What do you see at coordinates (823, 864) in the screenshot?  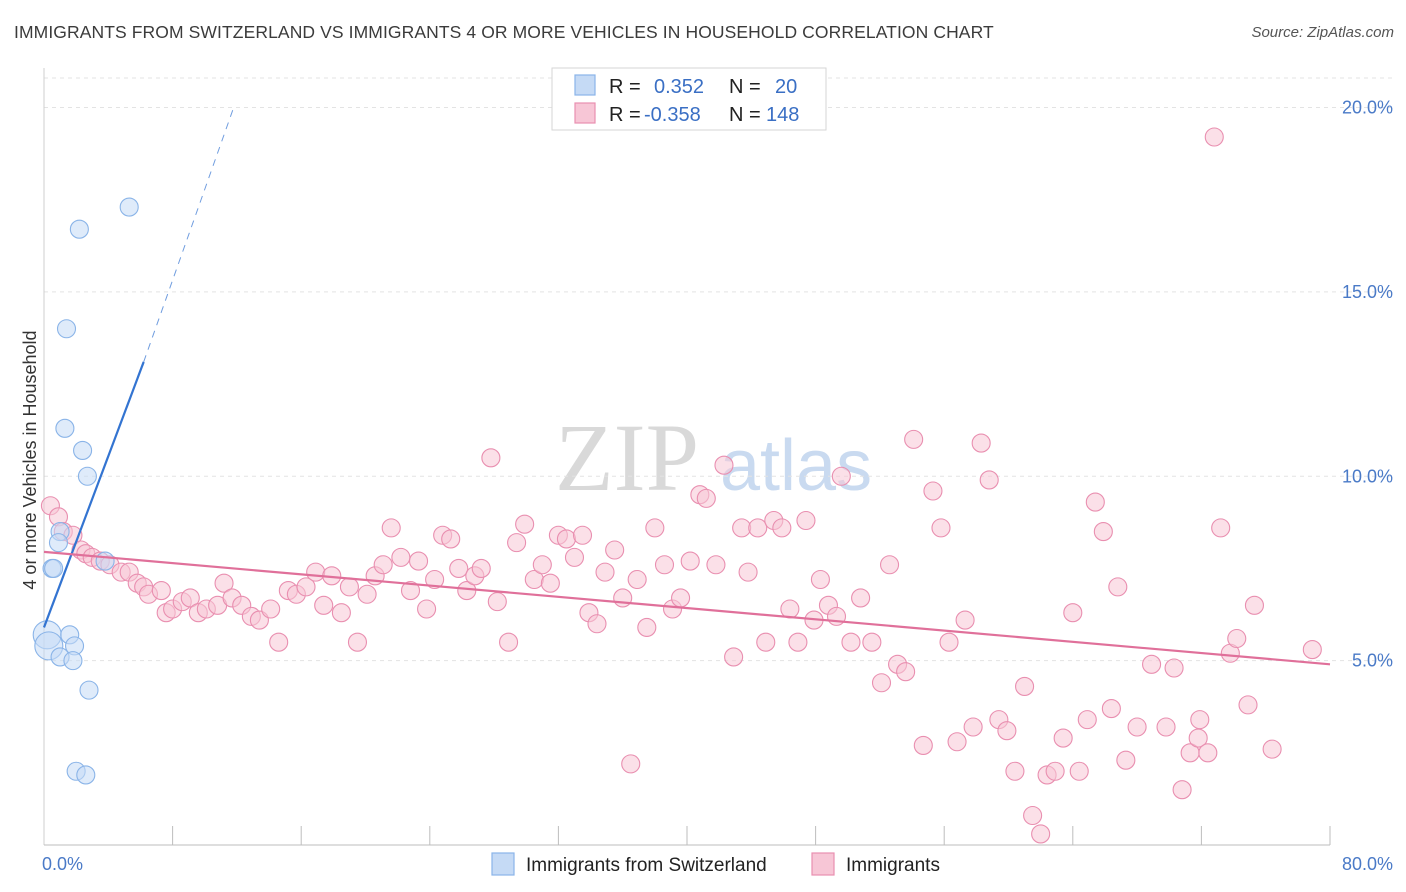 I see `bottom-legend-swatch-immigrants` at bounding box center [823, 864].